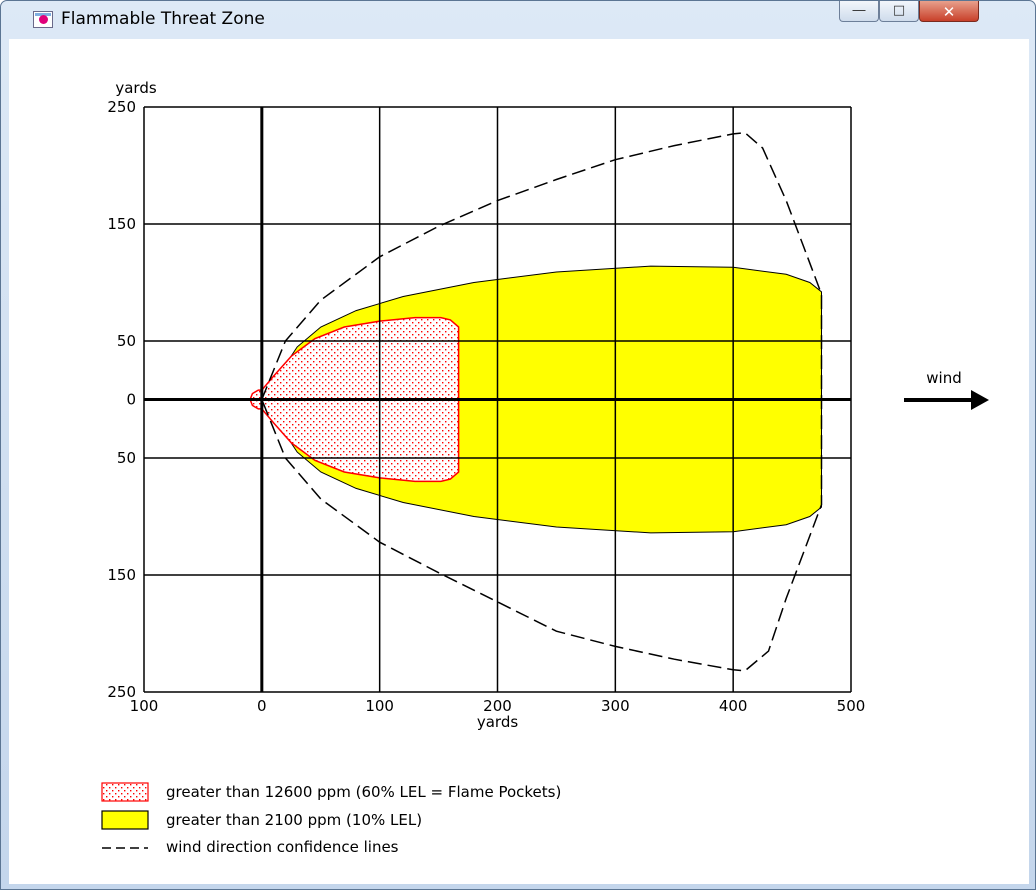  What do you see at coordinates (943, 378) in the screenshot?
I see `wind-label: wind` at bounding box center [943, 378].